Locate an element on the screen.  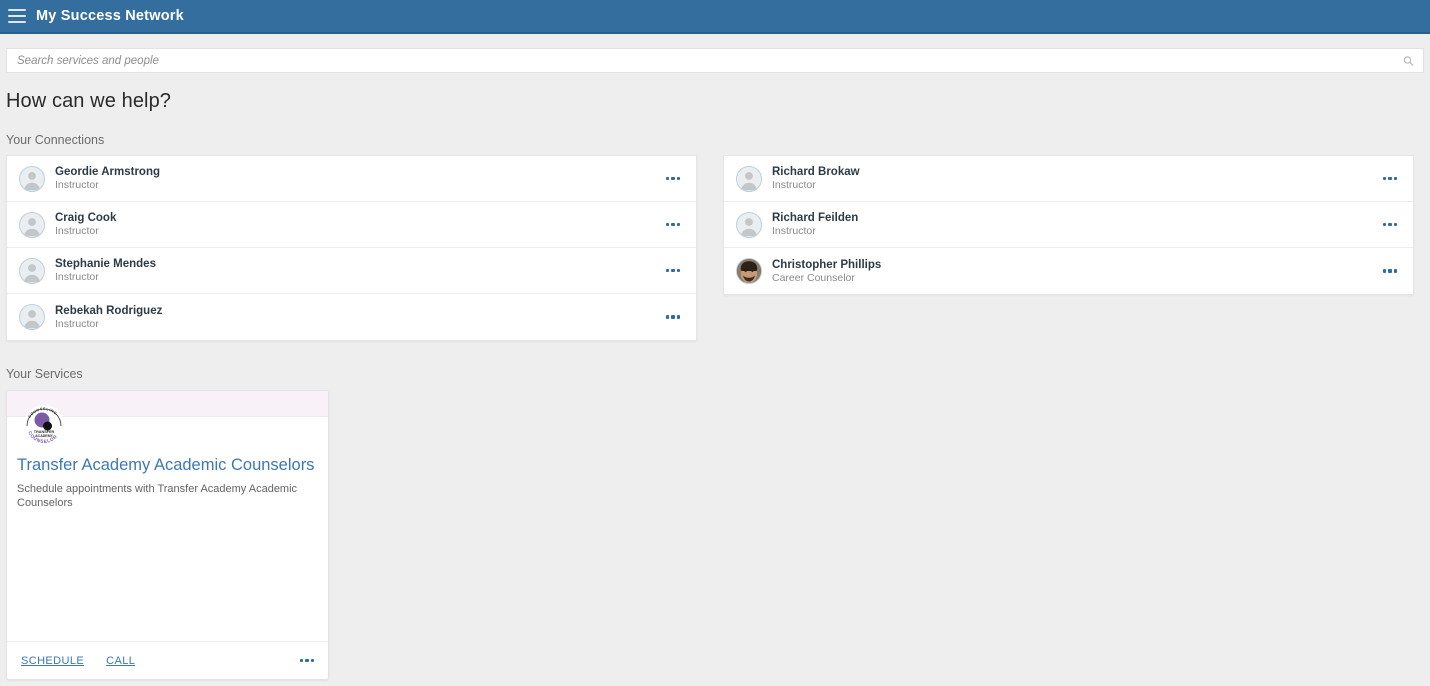
list-item: Rebekah Rodriguez Instructor is located at coordinates (351, 317).